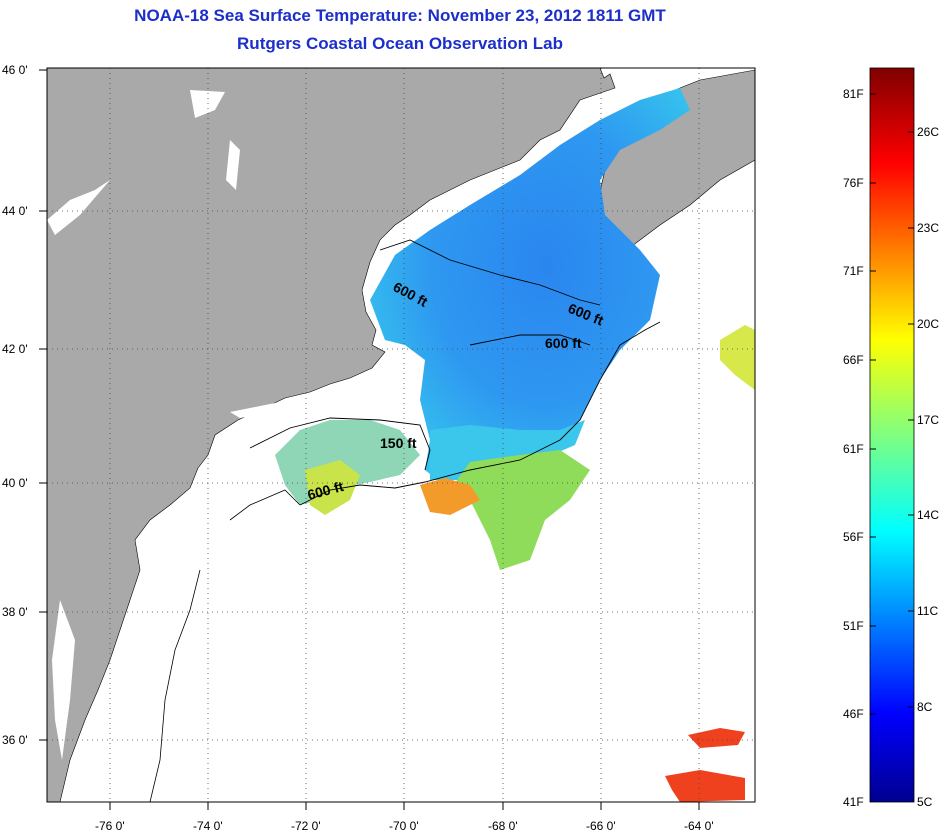 This screenshot has width=944, height=840. I want to click on colorbar-f-label: 46F, so click(853, 714).